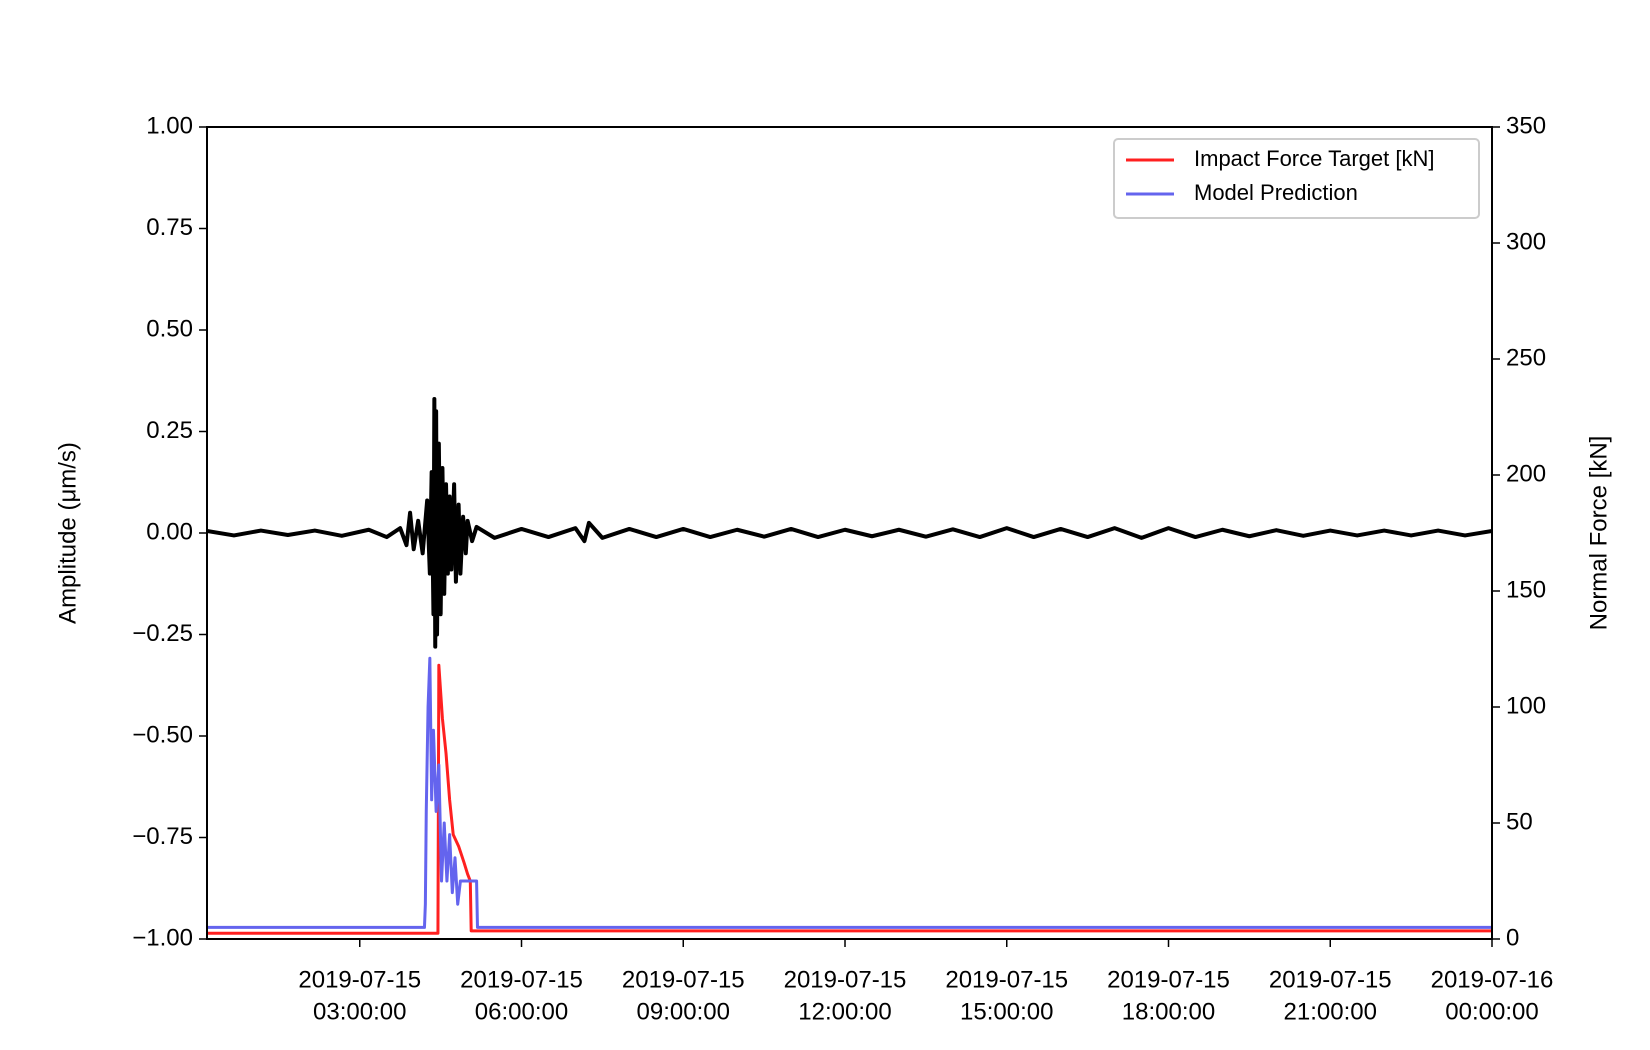 The image size is (1650, 1050). What do you see at coordinates (1276, 192) in the screenshot?
I see `legend-label: Model Prediction` at bounding box center [1276, 192].